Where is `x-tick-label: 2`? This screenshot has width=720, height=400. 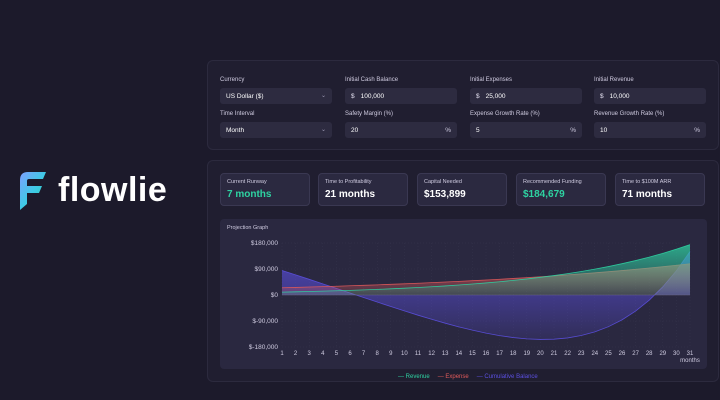
x-tick-label: 2 is located at coordinates (296, 354).